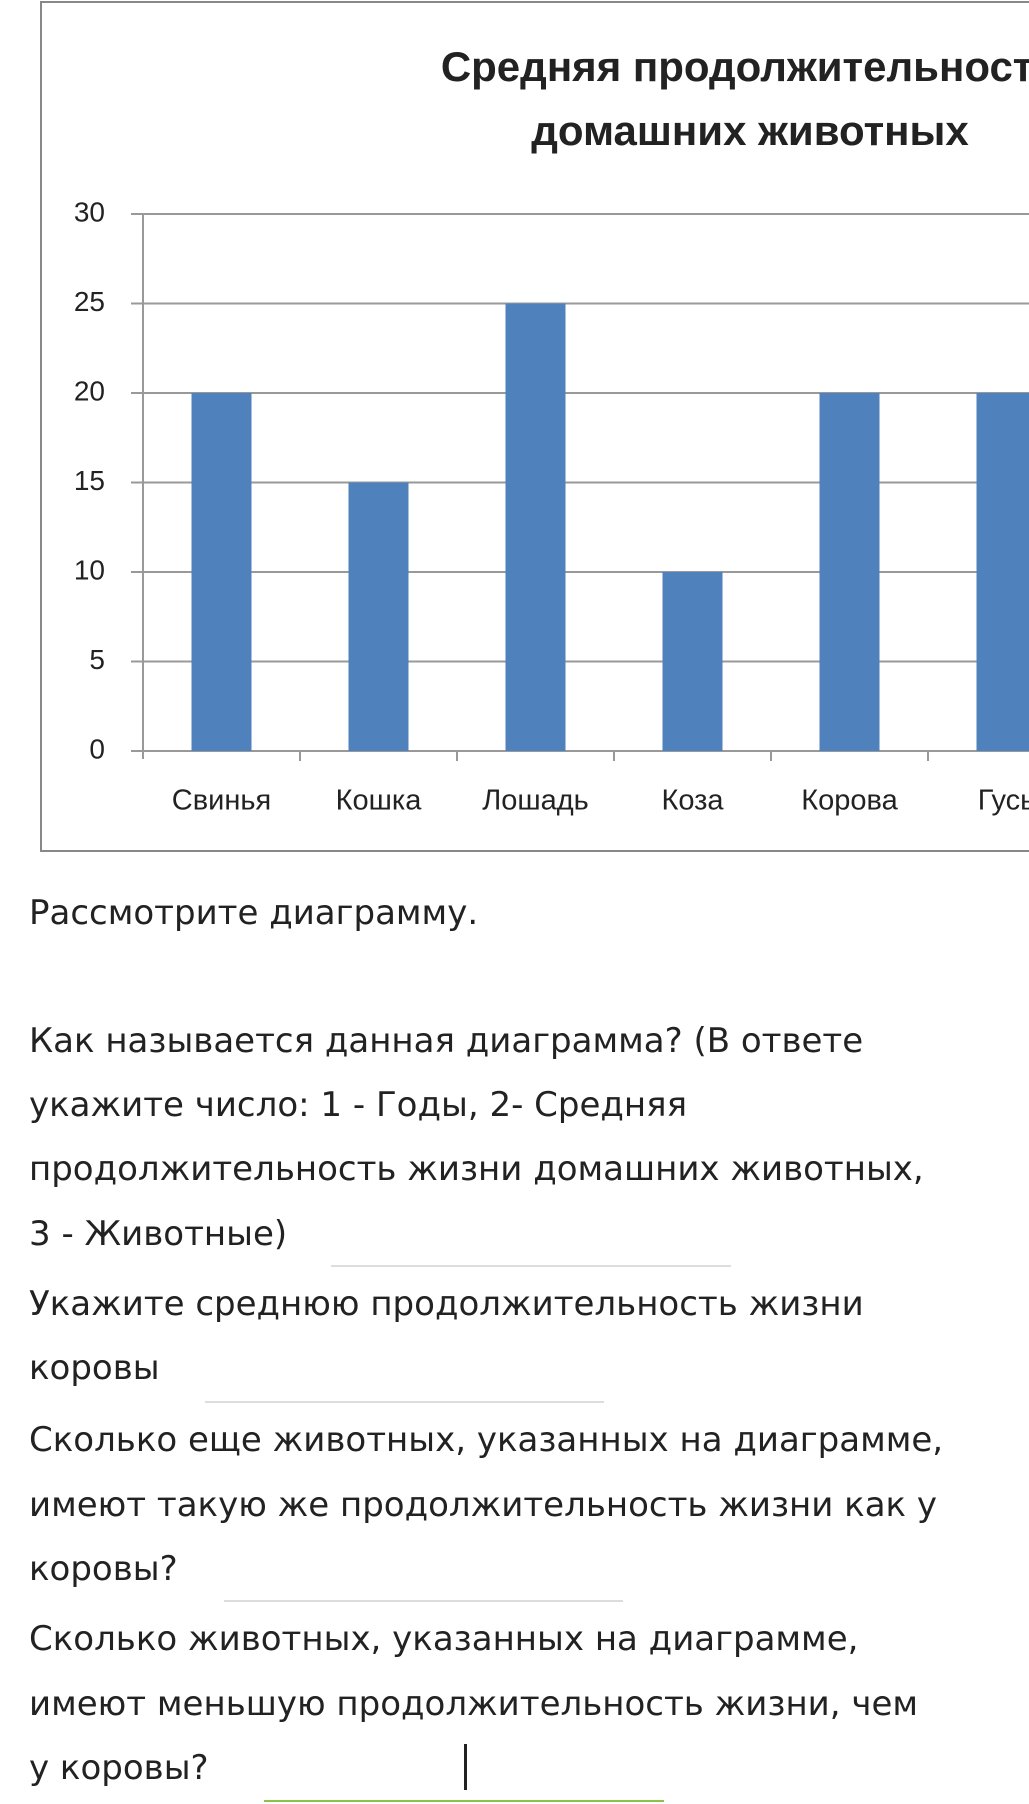  Describe the element at coordinates (535, 801) in the screenshot. I see `x-tick-label: Лошадь` at that location.